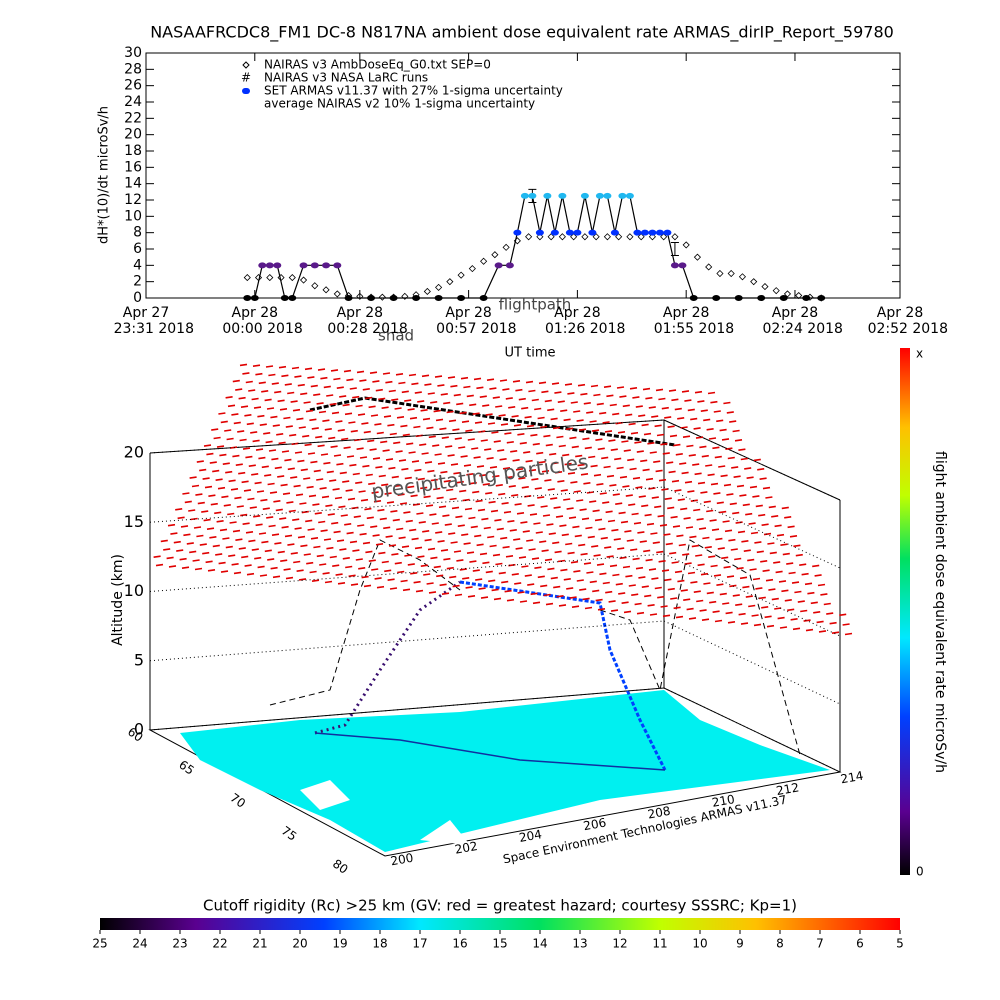 This screenshot has height=1000, width=1000. I want to click on rigidity-tick-label: 15, so click(499, 944).